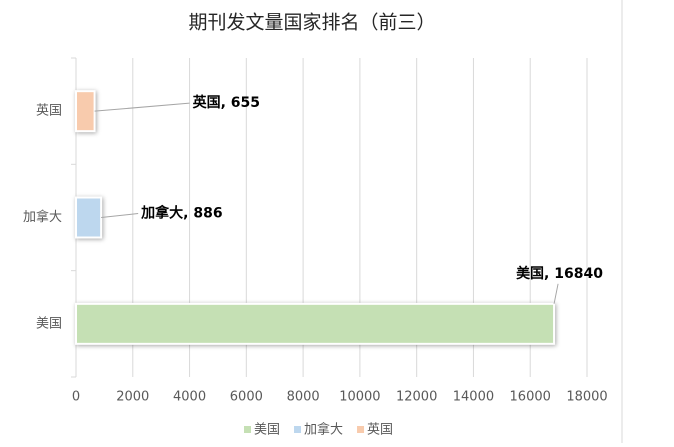 Image resolution: width=674 pixels, height=447 pixels. I want to click on x-tick-label: 4000, so click(189, 397).